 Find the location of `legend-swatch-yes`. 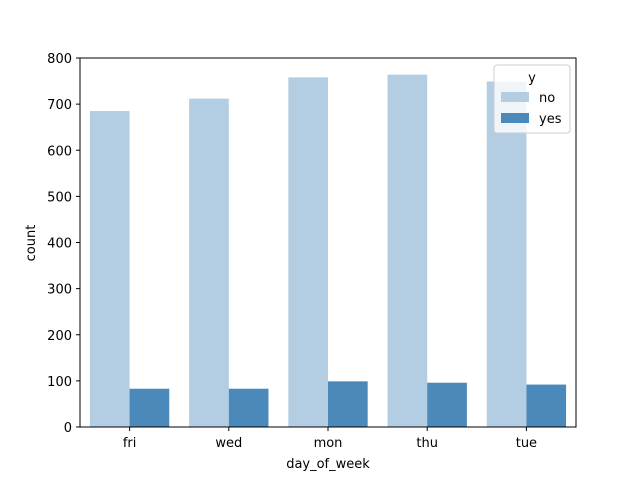

legend-swatch-yes is located at coordinates (515, 118).